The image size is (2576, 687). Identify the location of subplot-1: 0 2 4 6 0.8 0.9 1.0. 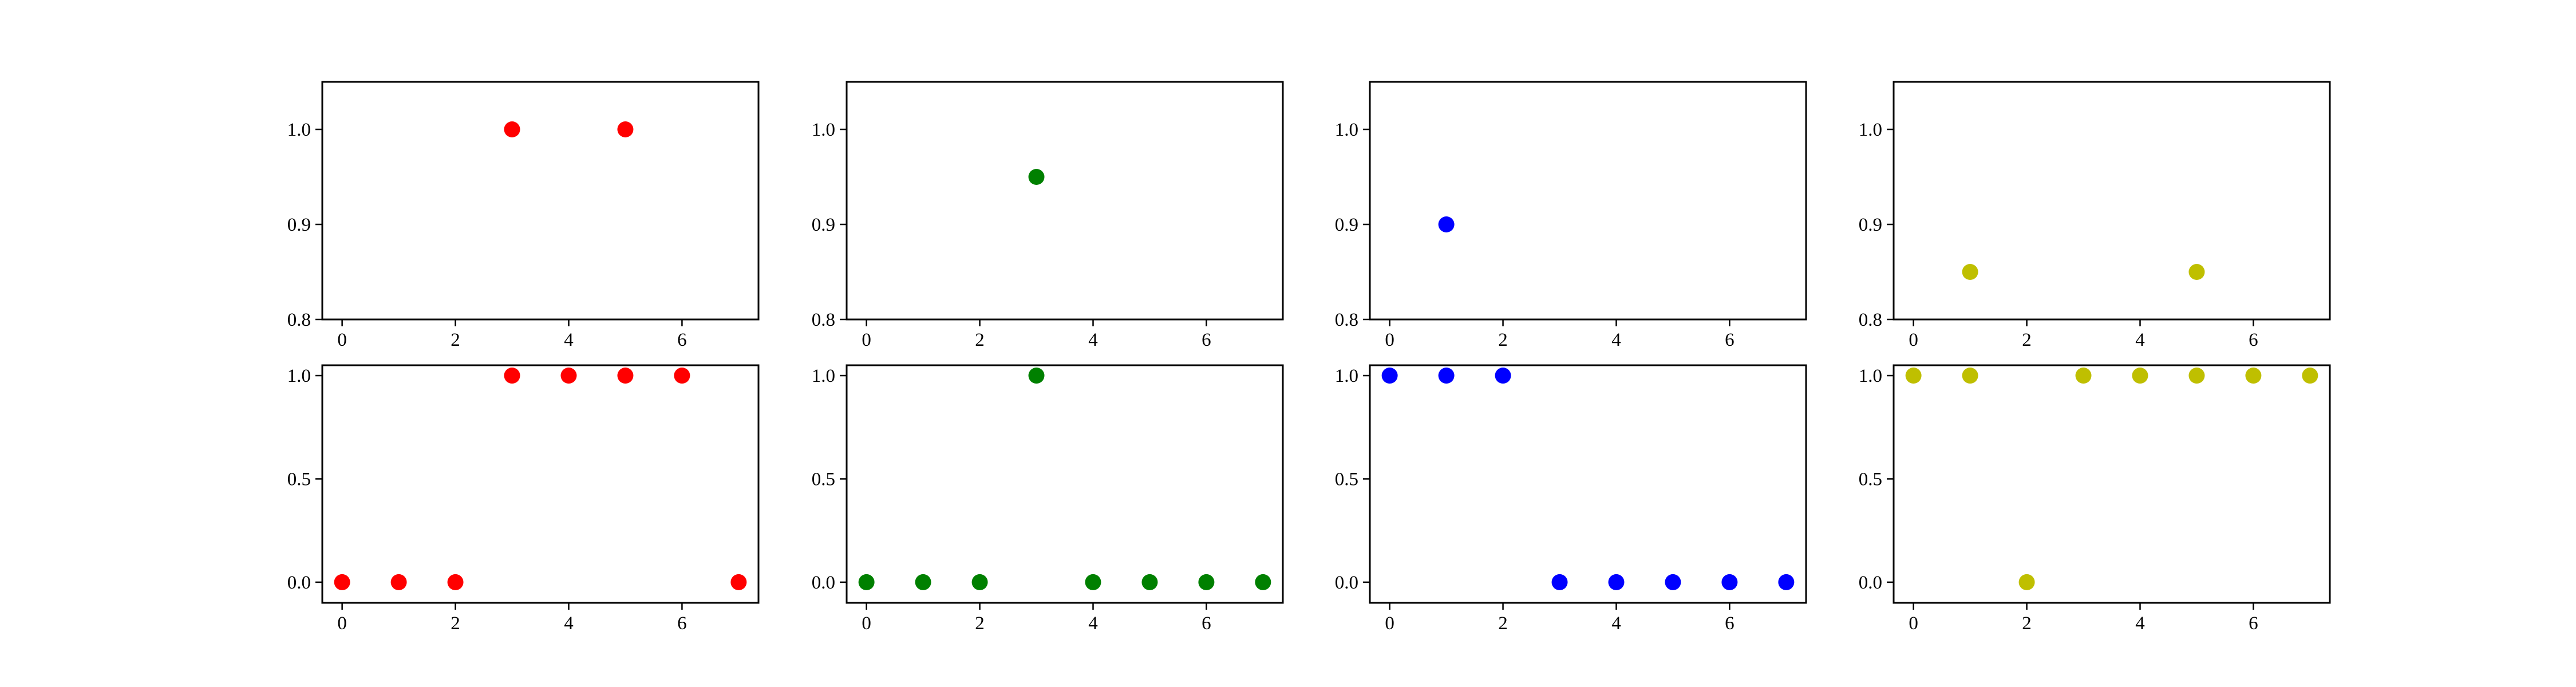
(523, 215).